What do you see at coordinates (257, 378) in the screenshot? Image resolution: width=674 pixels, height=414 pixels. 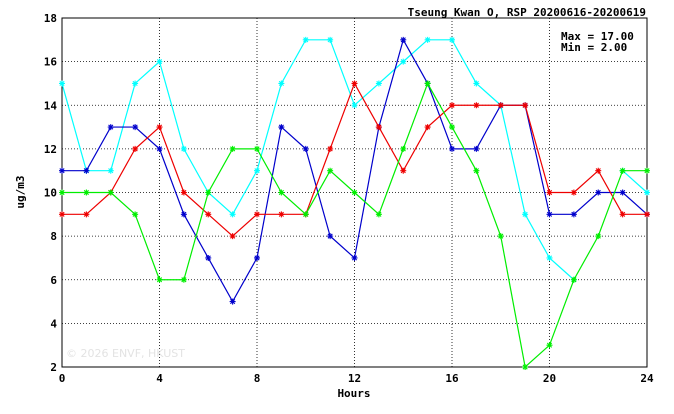 I see `x-tick-label: 8` at bounding box center [257, 378].